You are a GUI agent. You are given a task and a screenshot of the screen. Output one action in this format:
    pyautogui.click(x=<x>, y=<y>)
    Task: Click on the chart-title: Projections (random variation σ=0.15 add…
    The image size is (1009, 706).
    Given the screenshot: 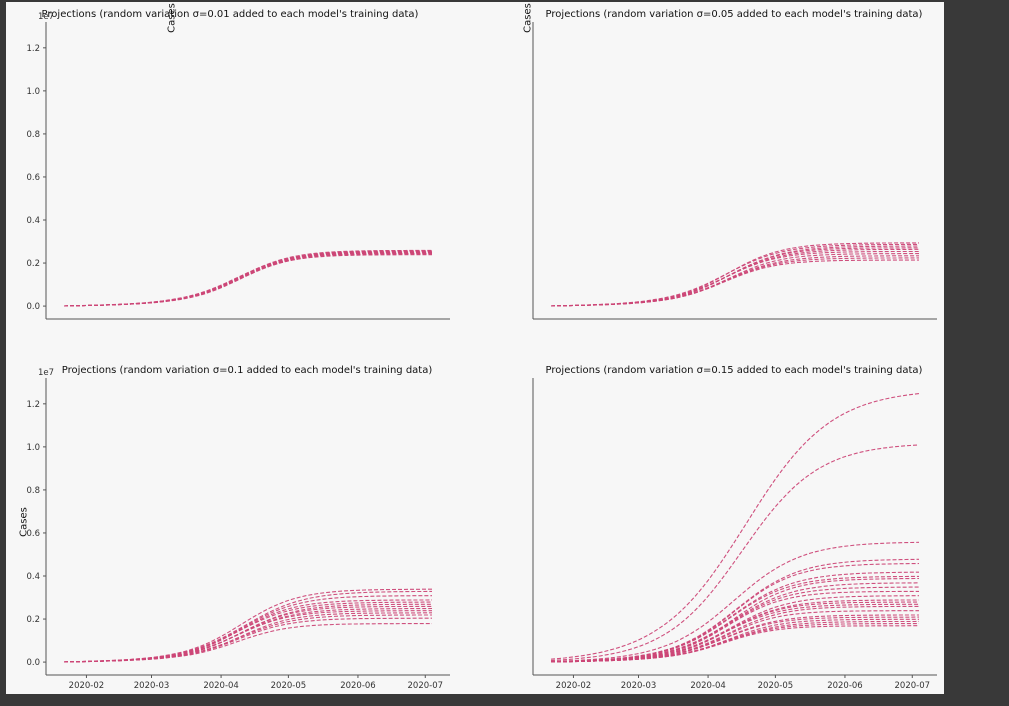 What is the action you would take?
    pyautogui.click(x=734, y=370)
    